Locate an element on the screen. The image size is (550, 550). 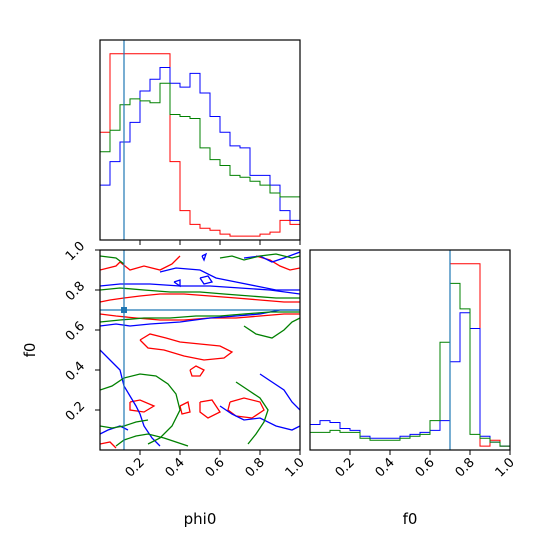
hist-f0-frame is located at coordinates (410, 350).